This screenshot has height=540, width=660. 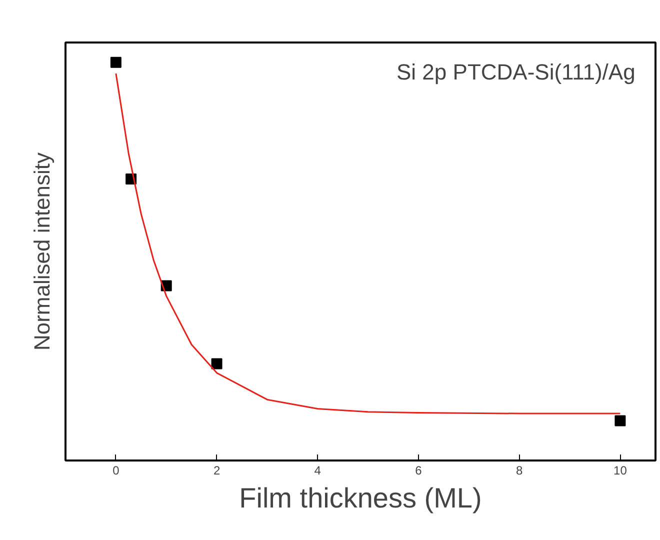 I want to click on x-tick-label: 4, so click(x=318, y=471).